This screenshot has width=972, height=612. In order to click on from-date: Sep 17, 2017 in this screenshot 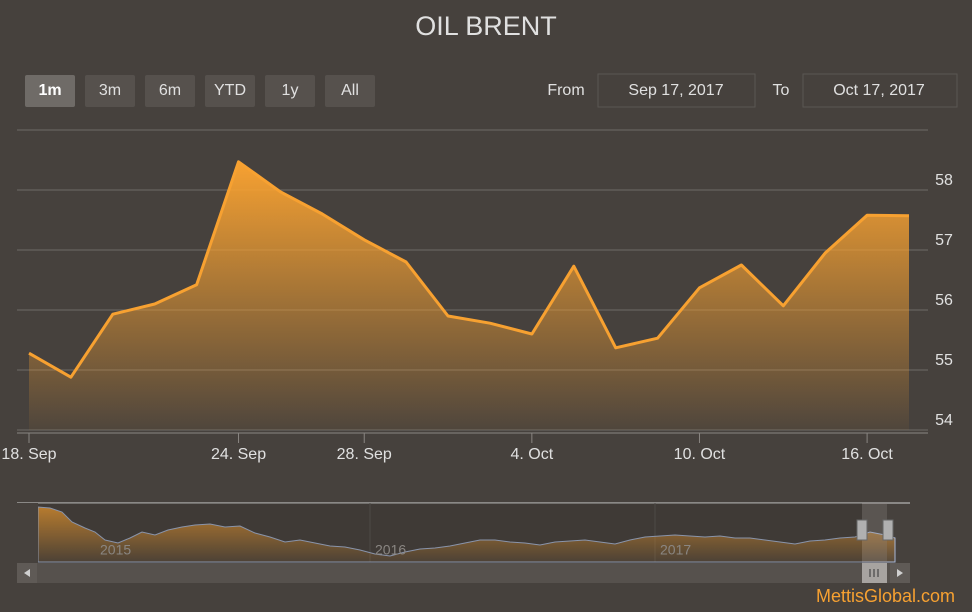, I will do `click(675, 90)`.